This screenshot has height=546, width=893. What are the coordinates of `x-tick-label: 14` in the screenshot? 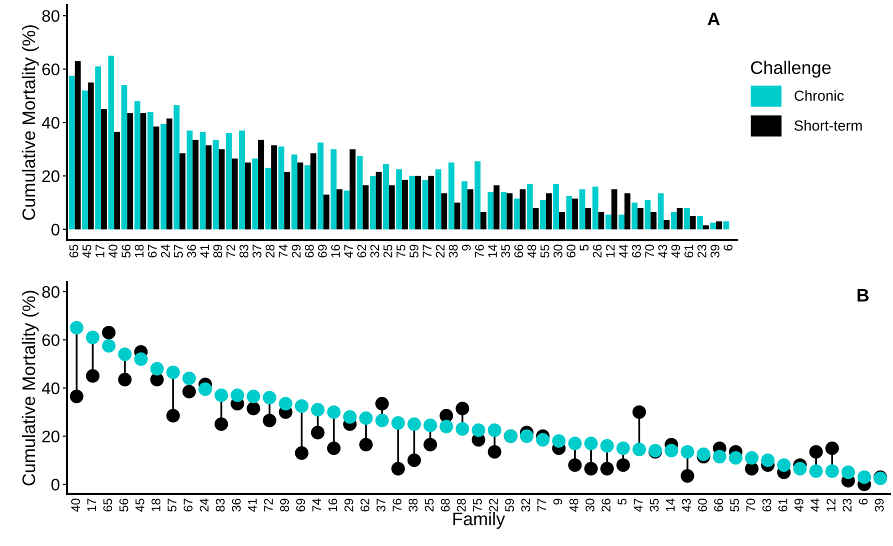 It's located at (492, 251).